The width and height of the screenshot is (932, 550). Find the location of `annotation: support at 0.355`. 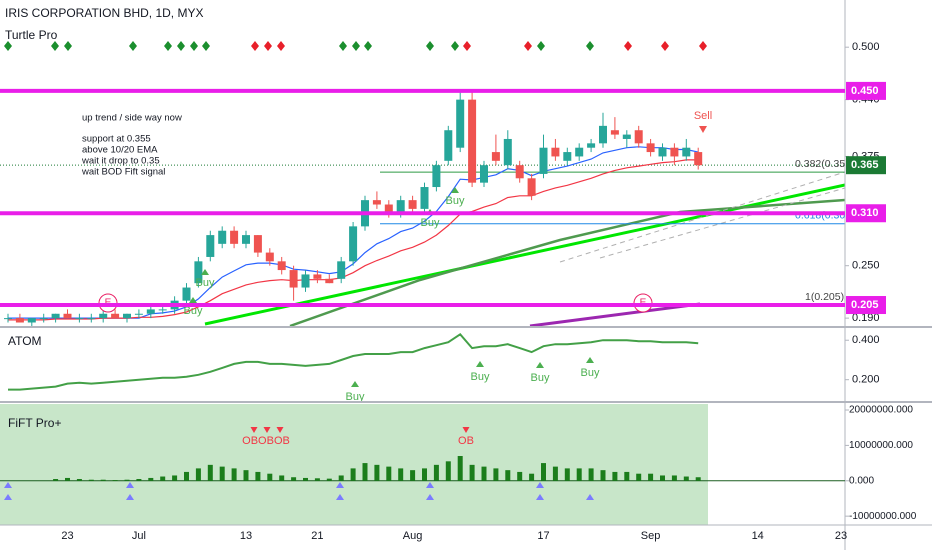

annotation: support at 0.355 is located at coordinates (116, 139).